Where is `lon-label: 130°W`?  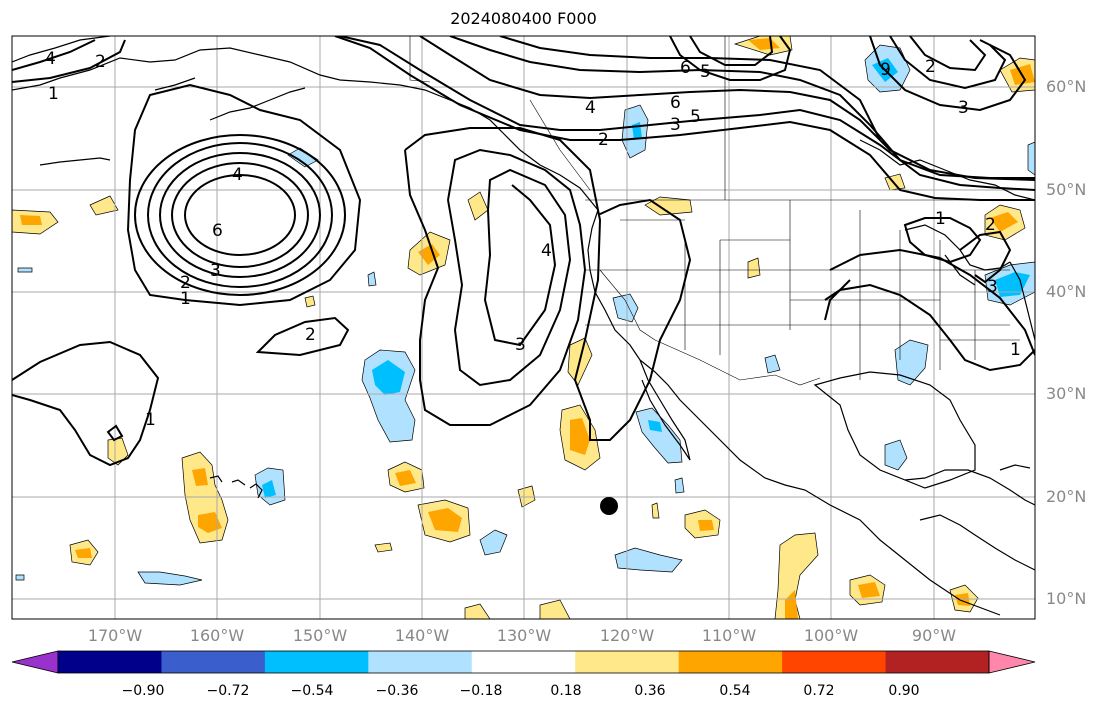
lon-label: 130°W is located at coordinates (524, 635).